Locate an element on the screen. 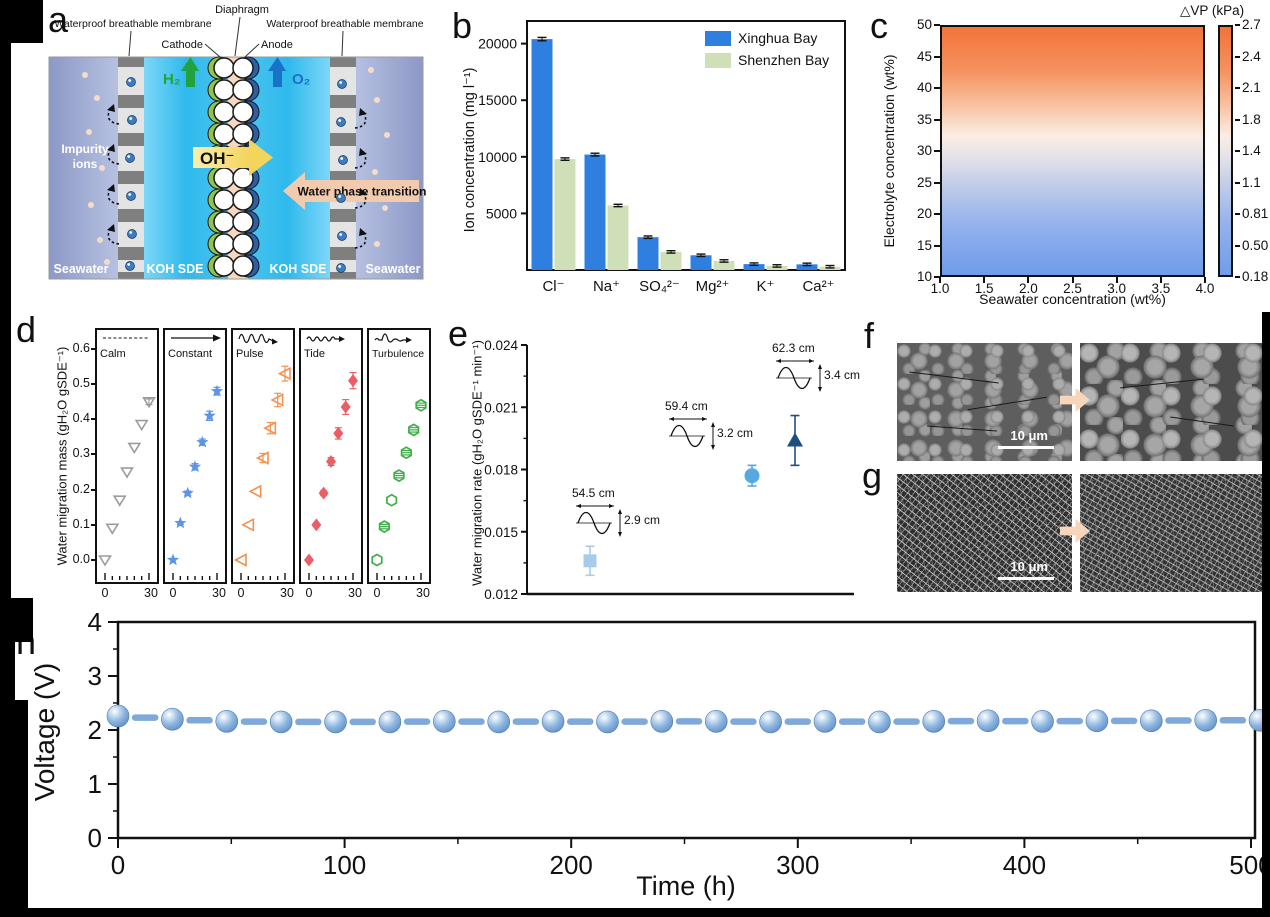  g-scale-bar is located at coordinates (1026, 578).